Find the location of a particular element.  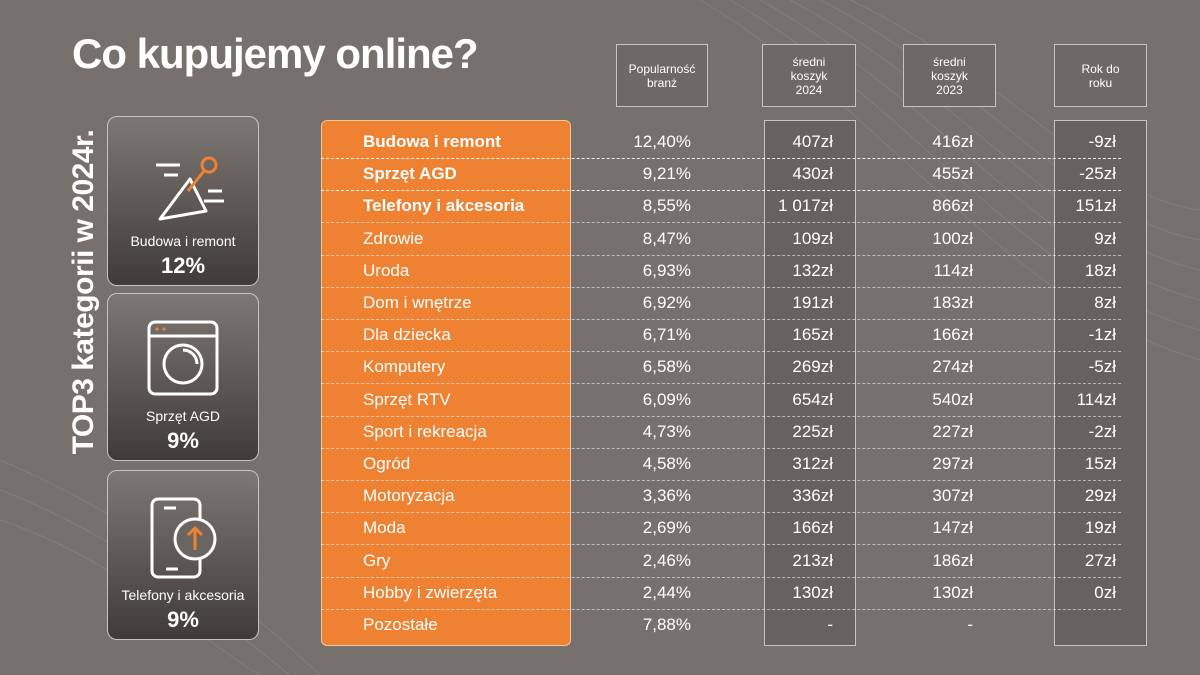

header-yoy: Rok do roku is located at coordinates (1100, 75).